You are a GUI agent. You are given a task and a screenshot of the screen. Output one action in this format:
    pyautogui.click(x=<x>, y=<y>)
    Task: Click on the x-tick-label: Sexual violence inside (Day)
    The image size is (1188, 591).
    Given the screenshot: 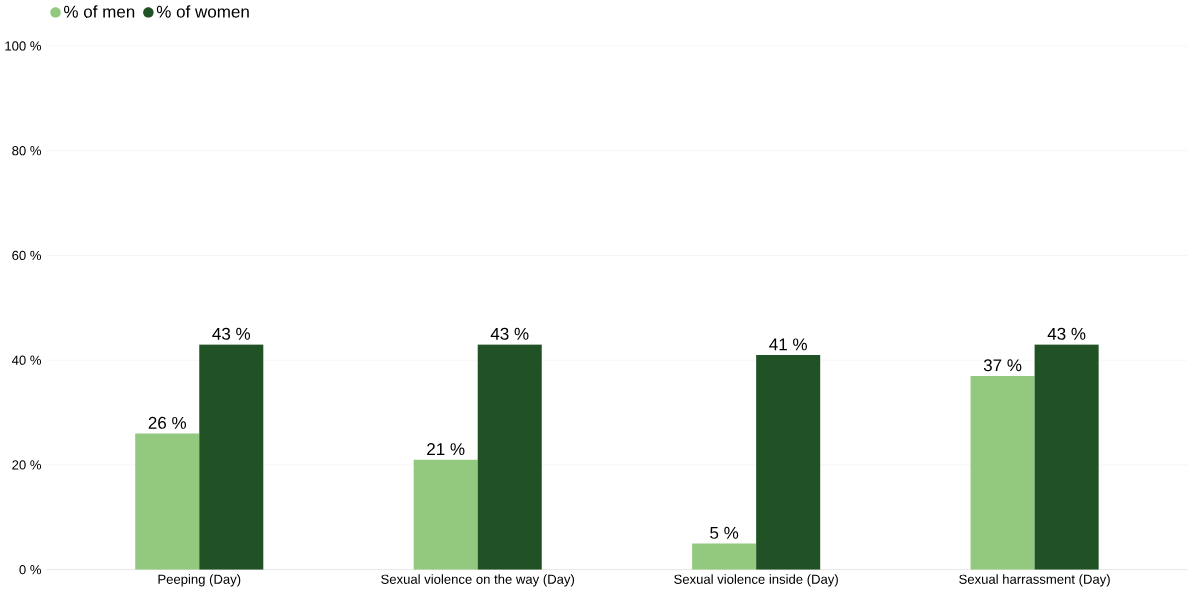 What is the action you would take?
    pyautogui.click(x=756, y=580)
    